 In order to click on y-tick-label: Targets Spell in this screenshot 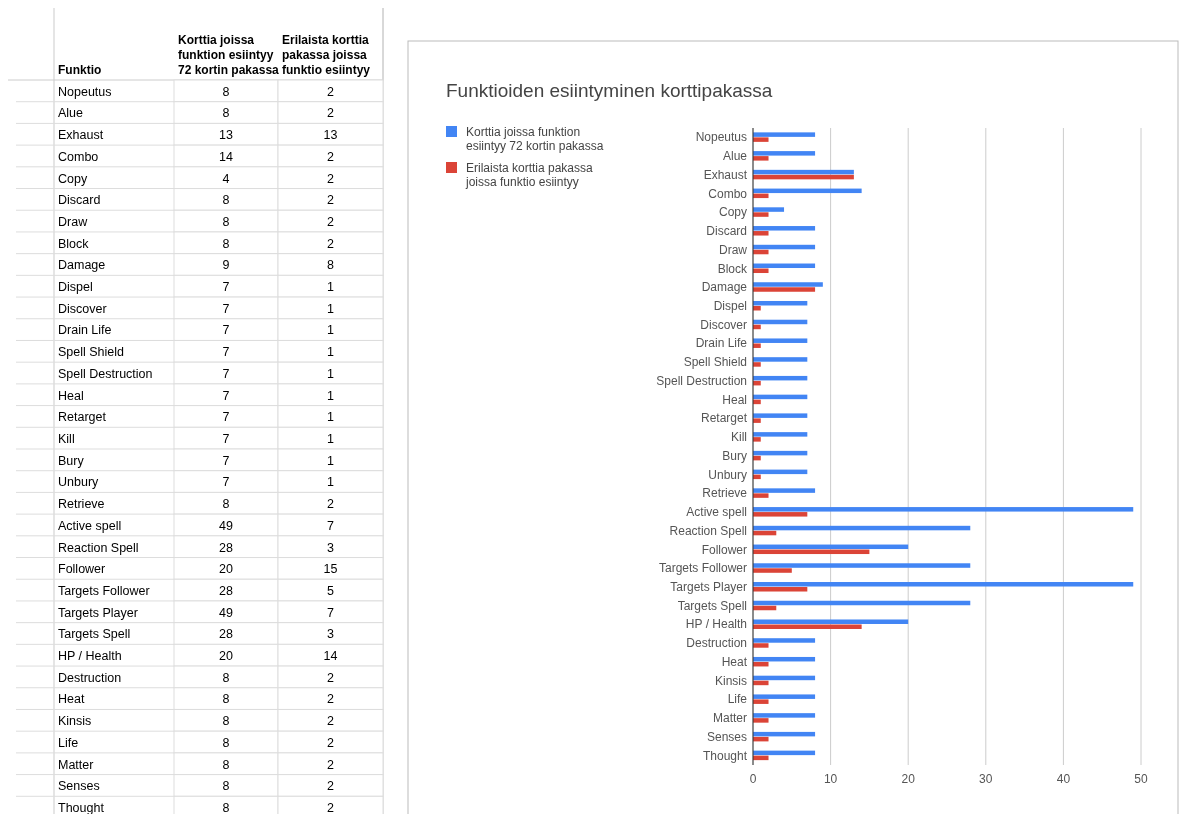, I will do `click(94, 634)`.